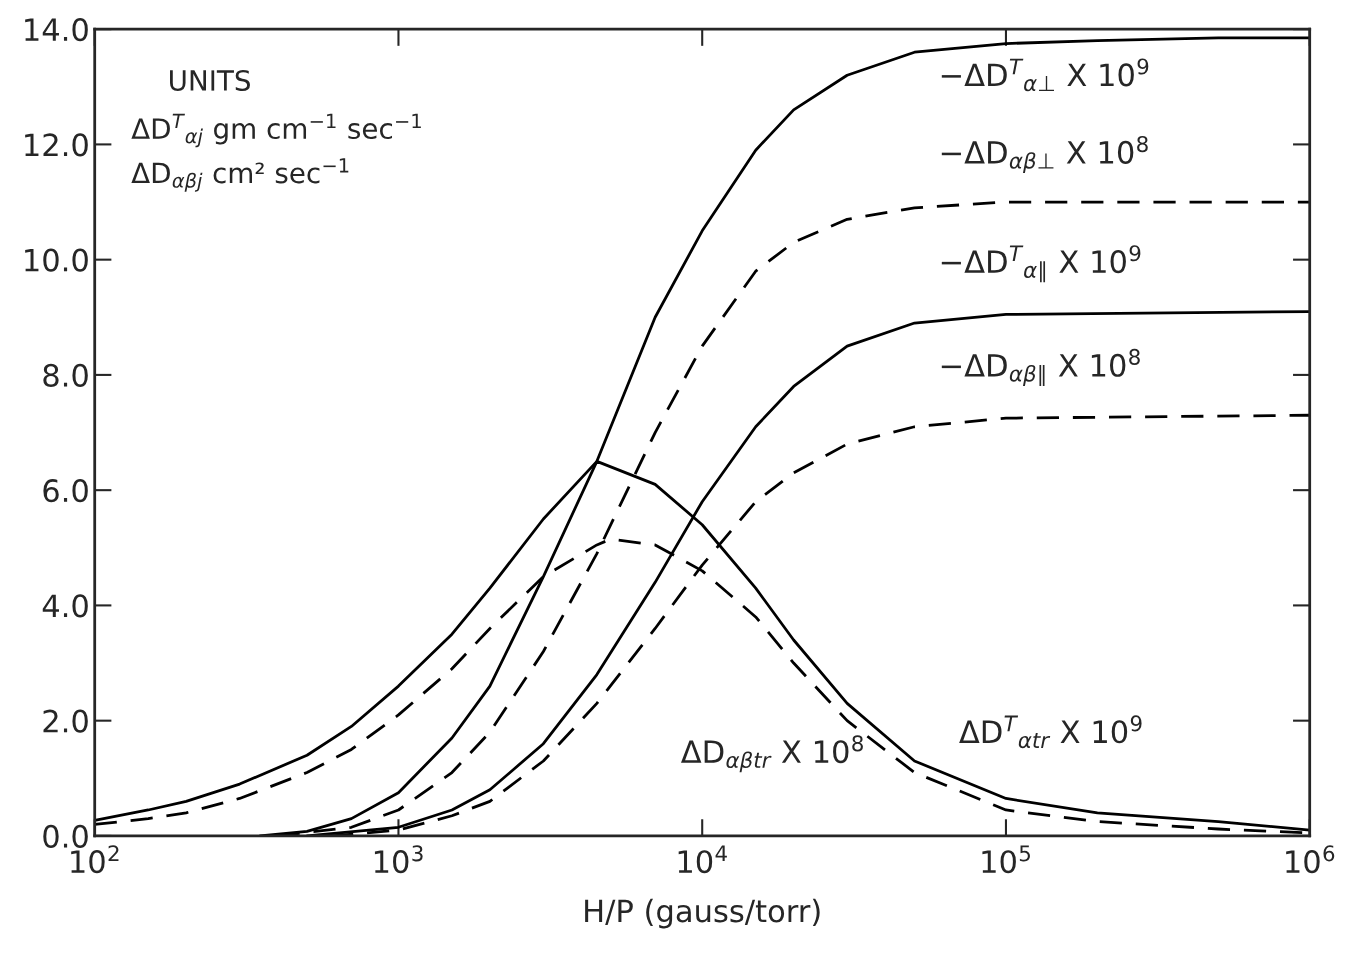 The width and height of the screenshot is (1353, 972). I want to click on y-tick-label: 8.0, so click(65, 375).